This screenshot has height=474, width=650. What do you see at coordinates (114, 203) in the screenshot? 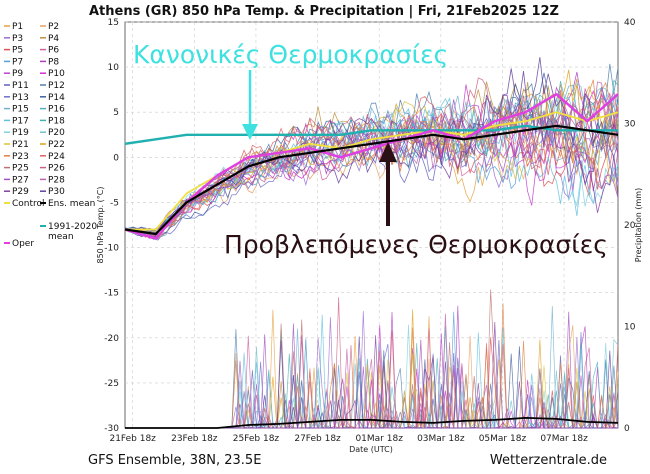
I see `y-tick-left: -5` at bounding box center [114, 203].